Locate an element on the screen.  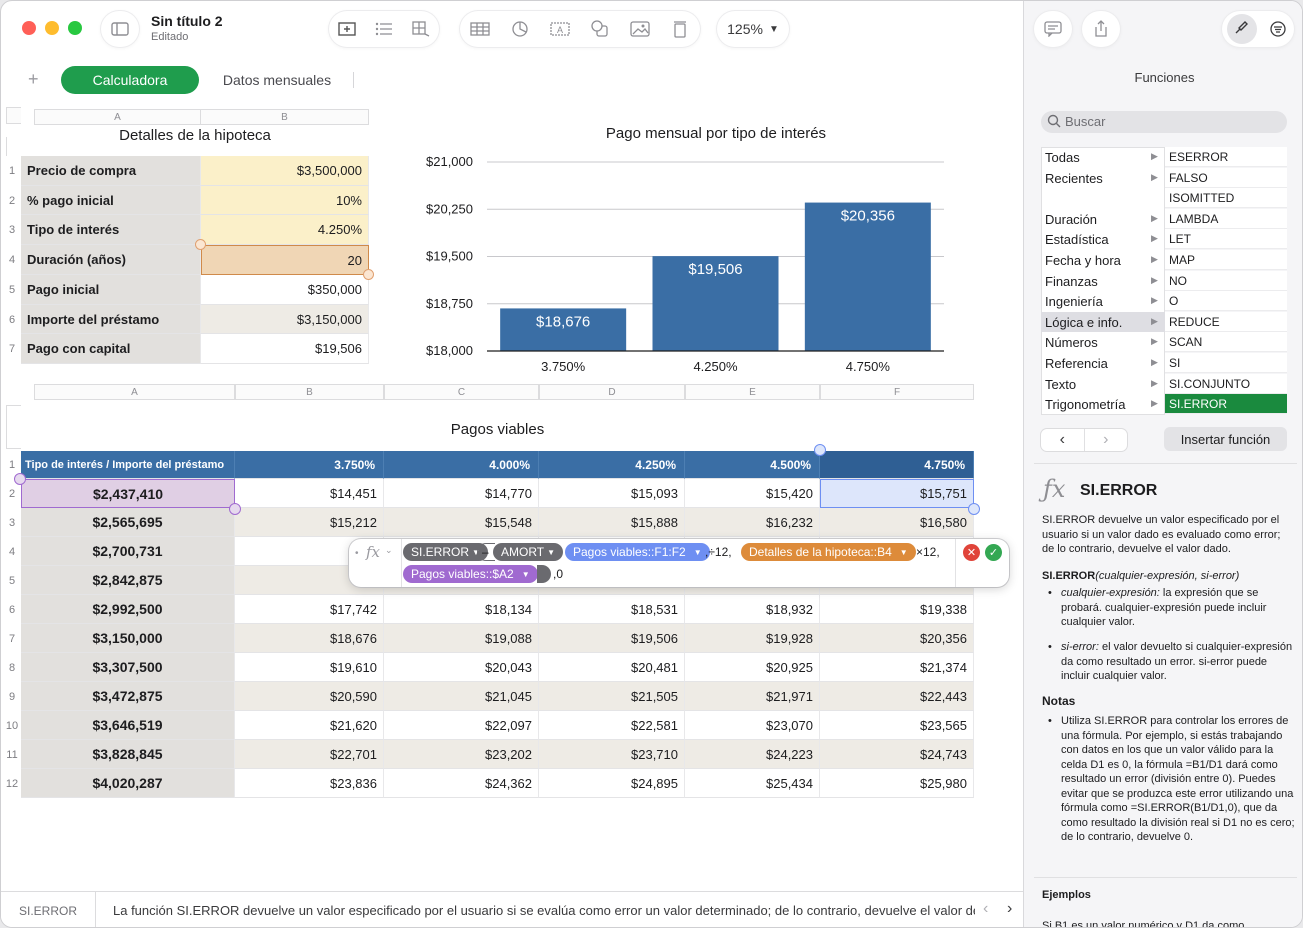
table-cell: $3,472,875 is located at coordinates (128, 696).